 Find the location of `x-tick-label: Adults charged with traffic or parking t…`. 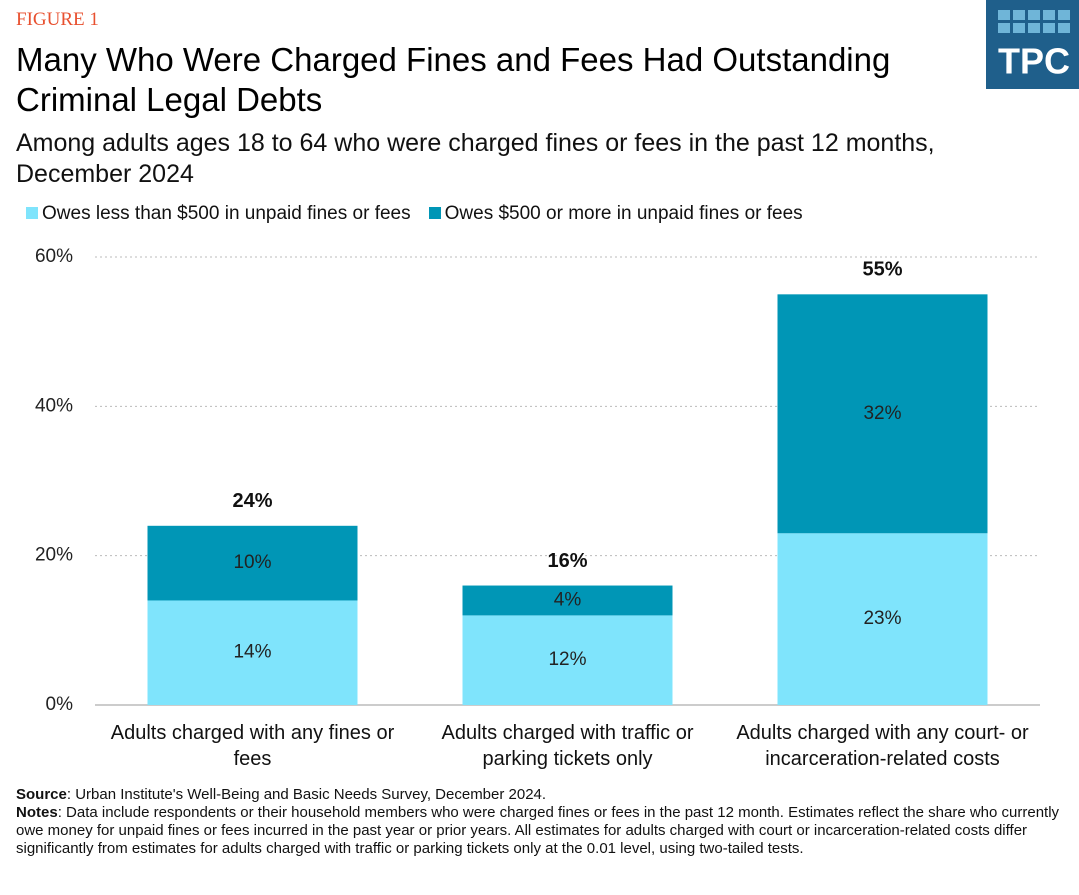

x-tick-label: Adults charged with traffic or parking t… is located at coordinates (567, 746).